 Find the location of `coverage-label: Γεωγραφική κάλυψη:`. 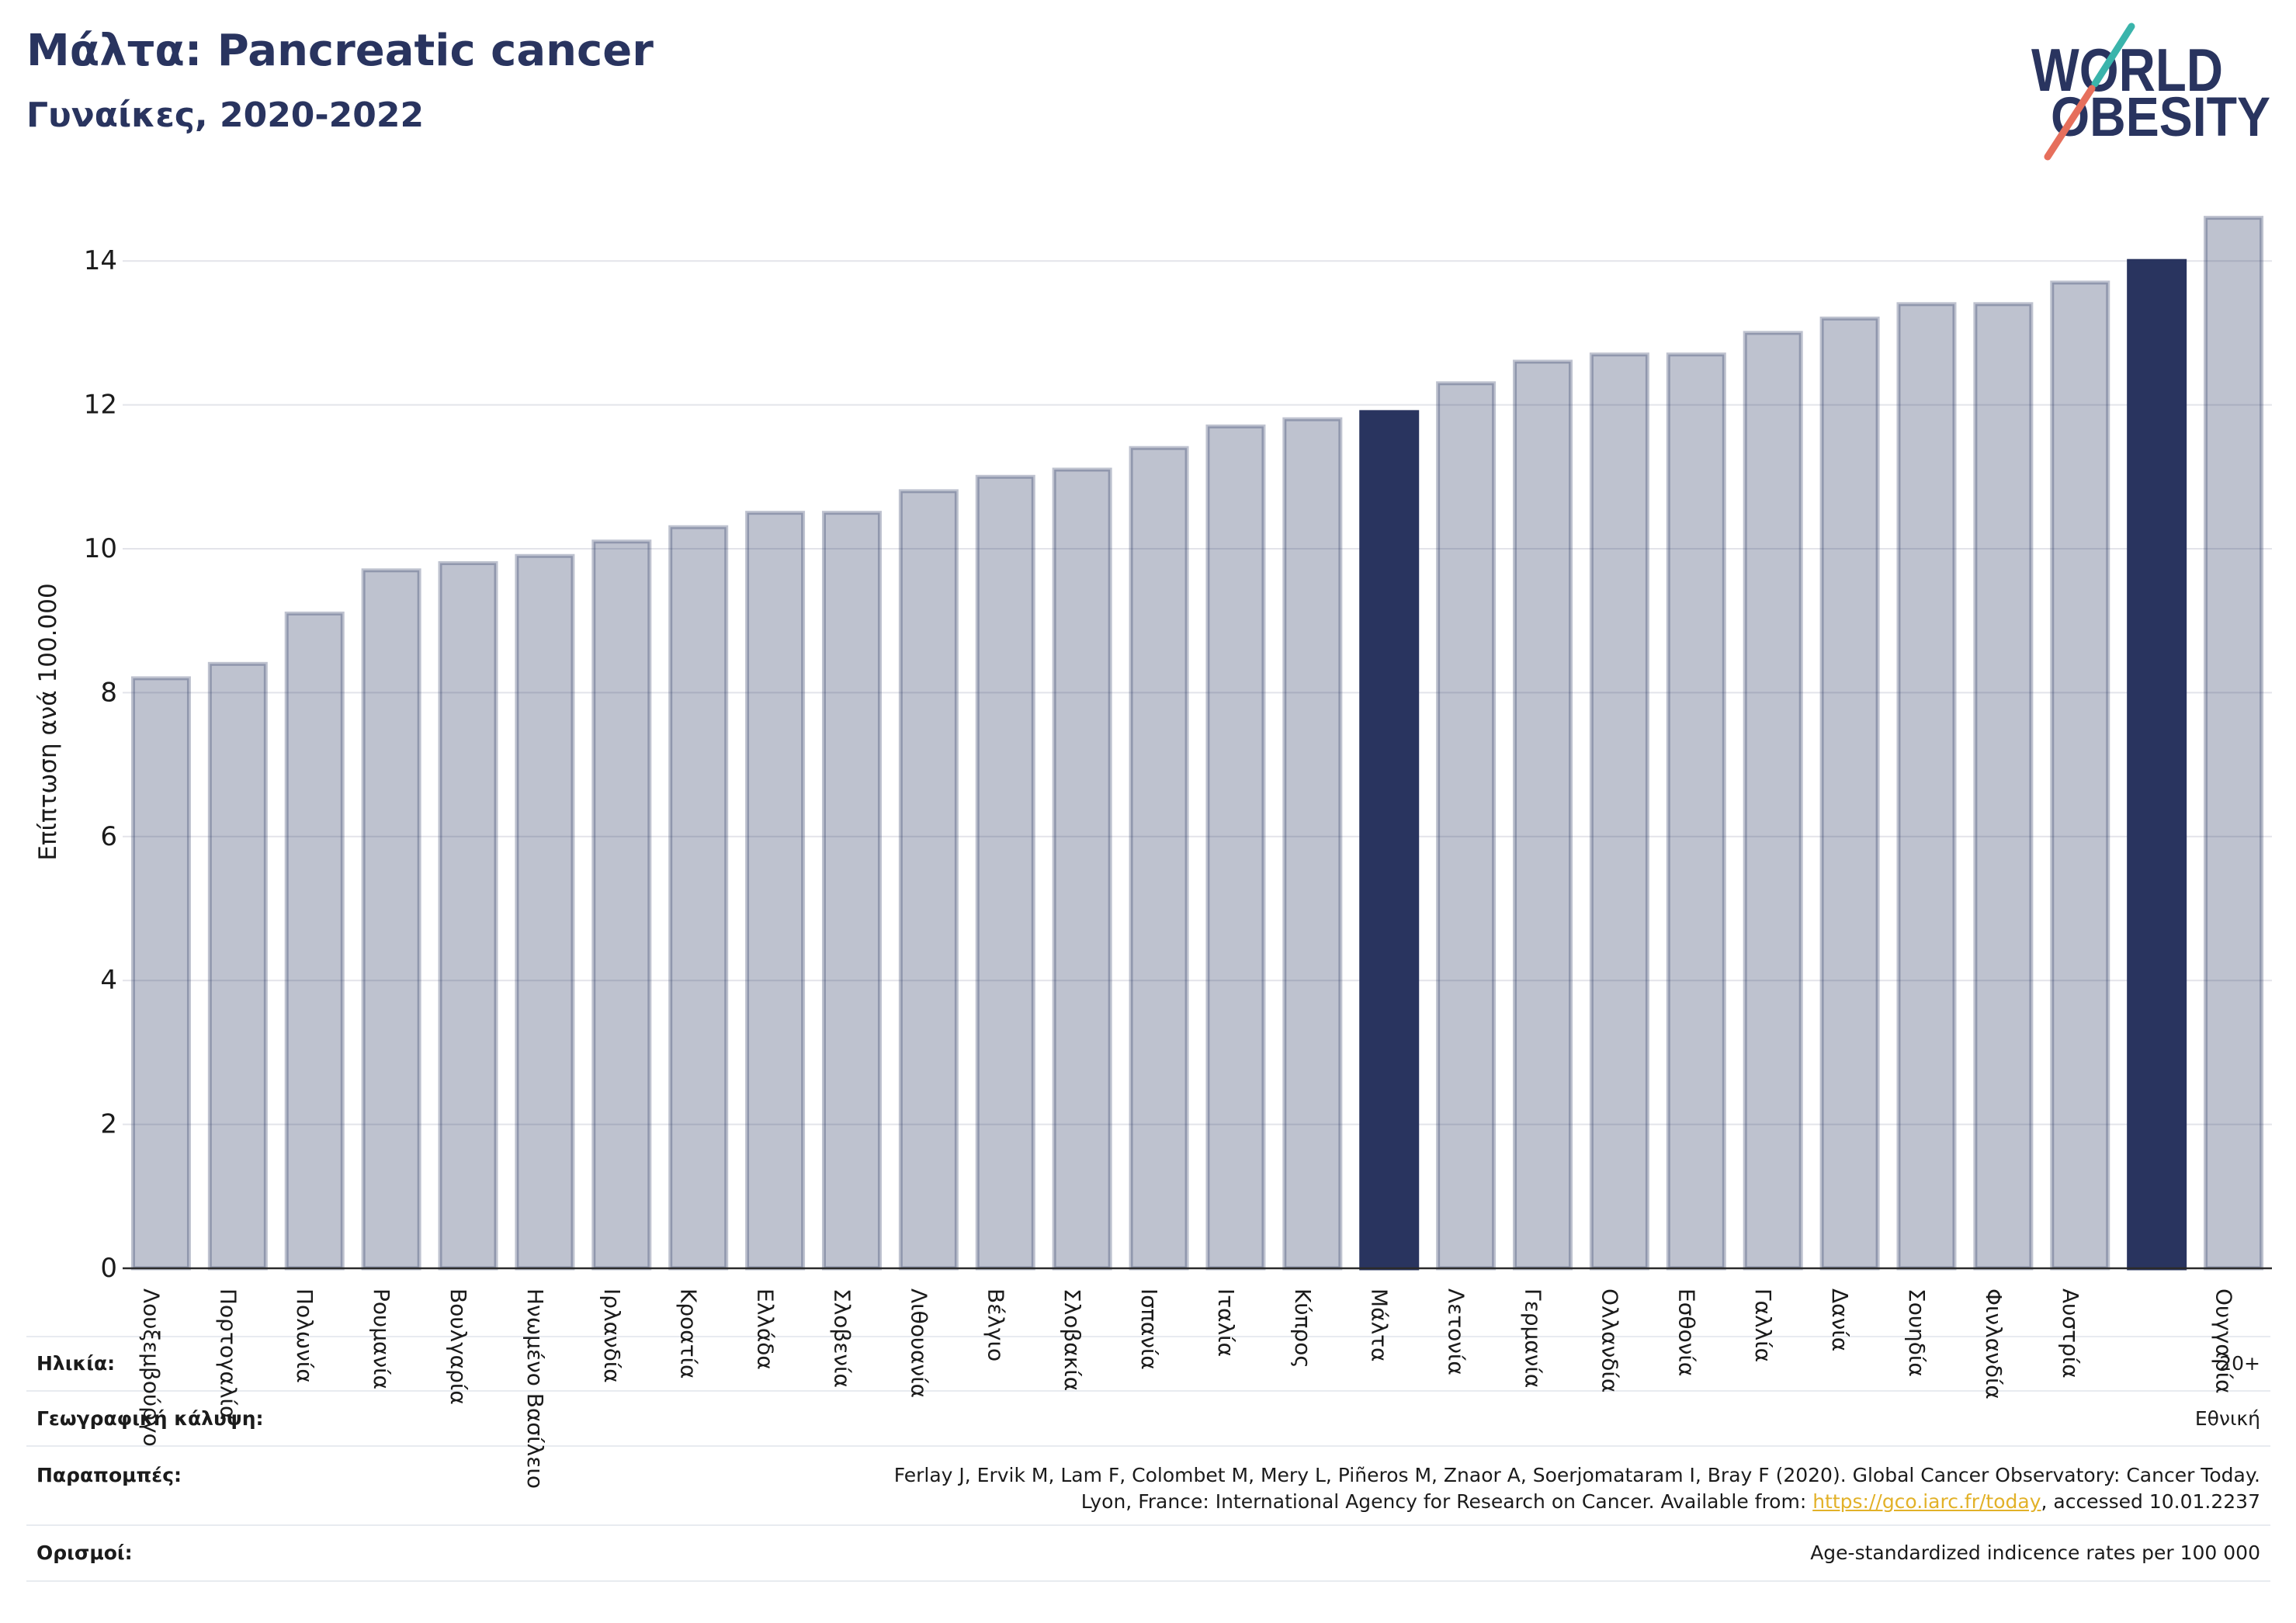

coverage-label: Γεωγραφική κάλυψη: is located at coordinates (150, 1418).